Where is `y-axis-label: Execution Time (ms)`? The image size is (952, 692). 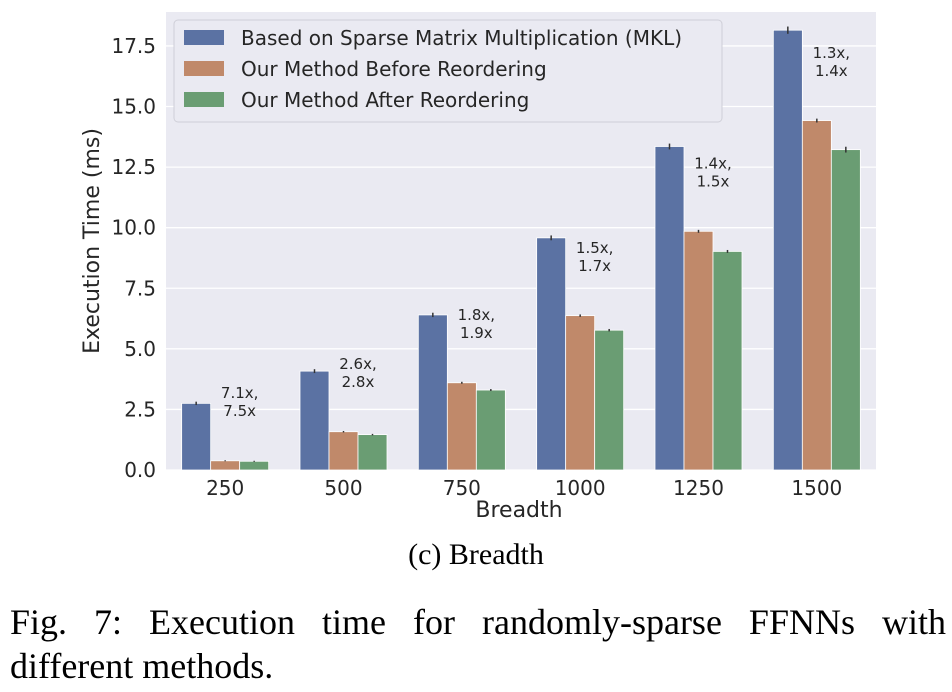 y-axis-label: Execution Time (ms) is located at coordinates (92, 241).